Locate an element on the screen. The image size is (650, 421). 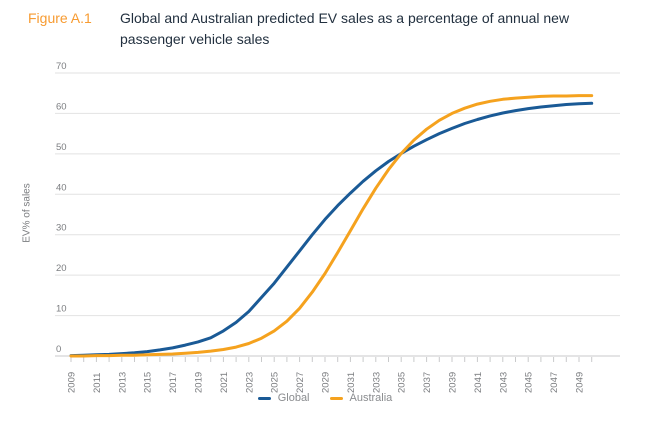
x-tick-label-2027: 2027 is located at coordinates (300, 382).